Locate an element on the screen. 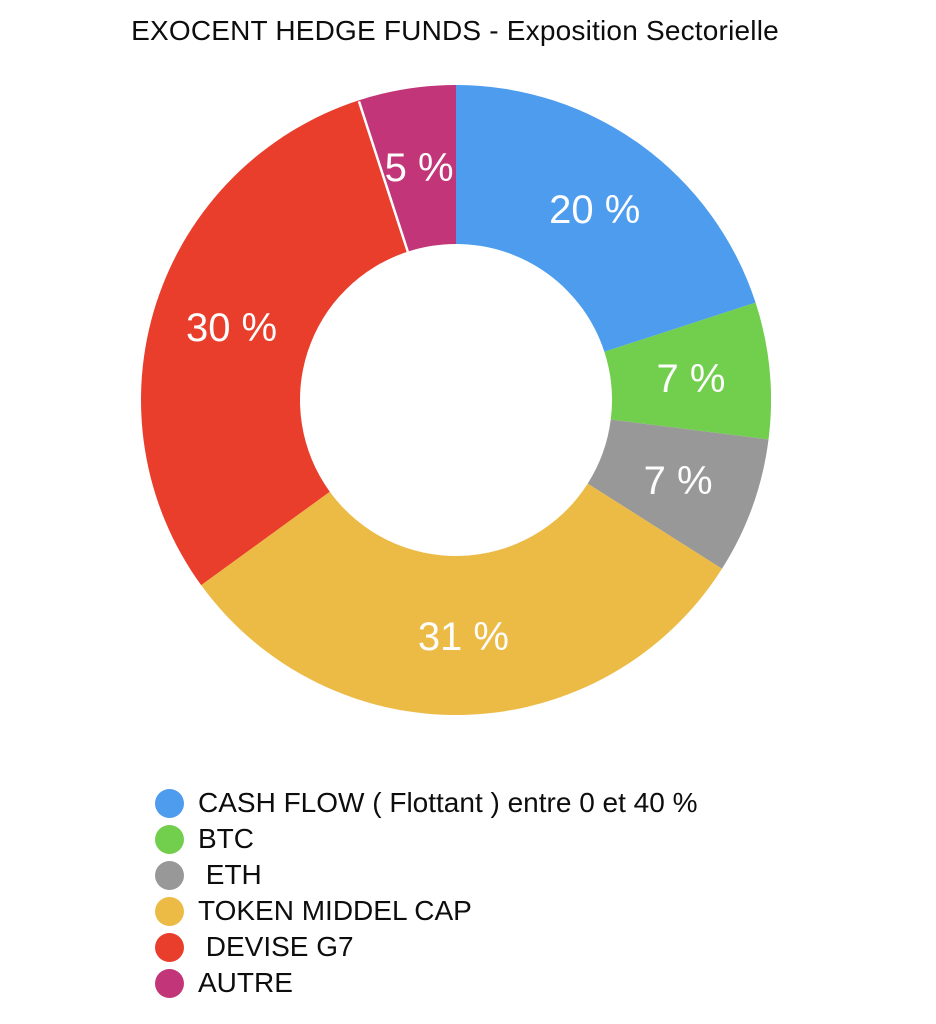 This screenshot has width=936, height=1024. legend-item-3: TOKEN MIDDEL CAP is located at coordinates (426, 911).